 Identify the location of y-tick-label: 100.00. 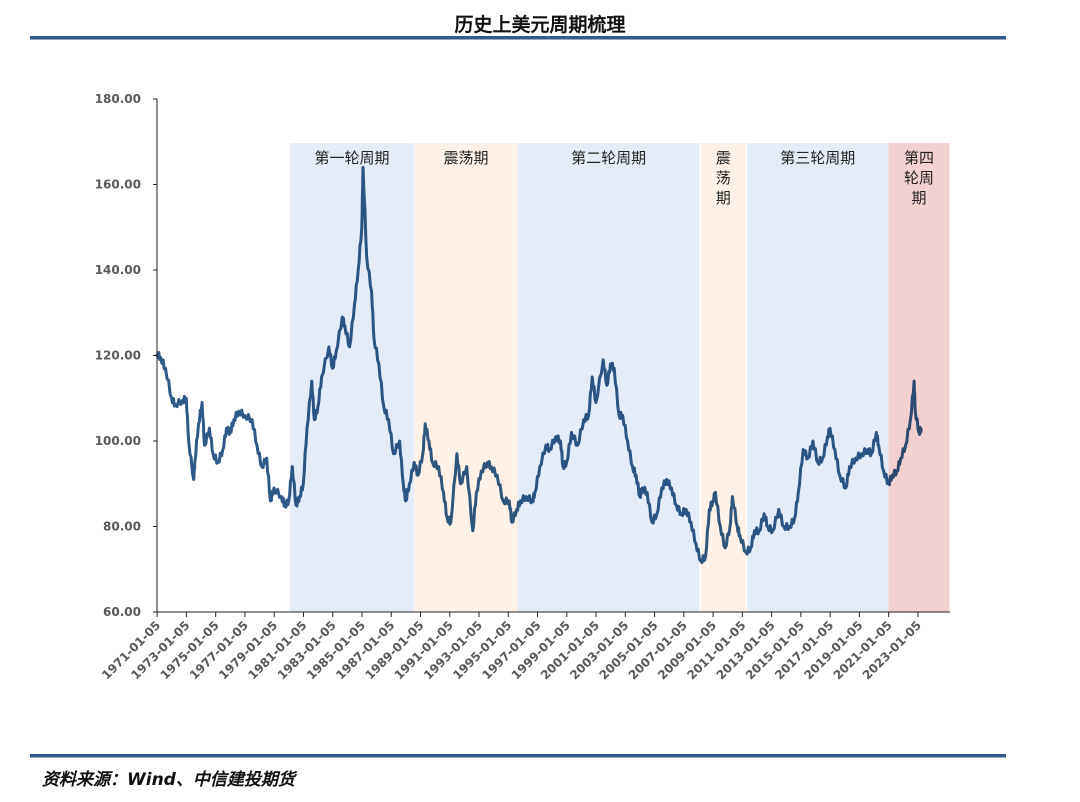
(118, 441).